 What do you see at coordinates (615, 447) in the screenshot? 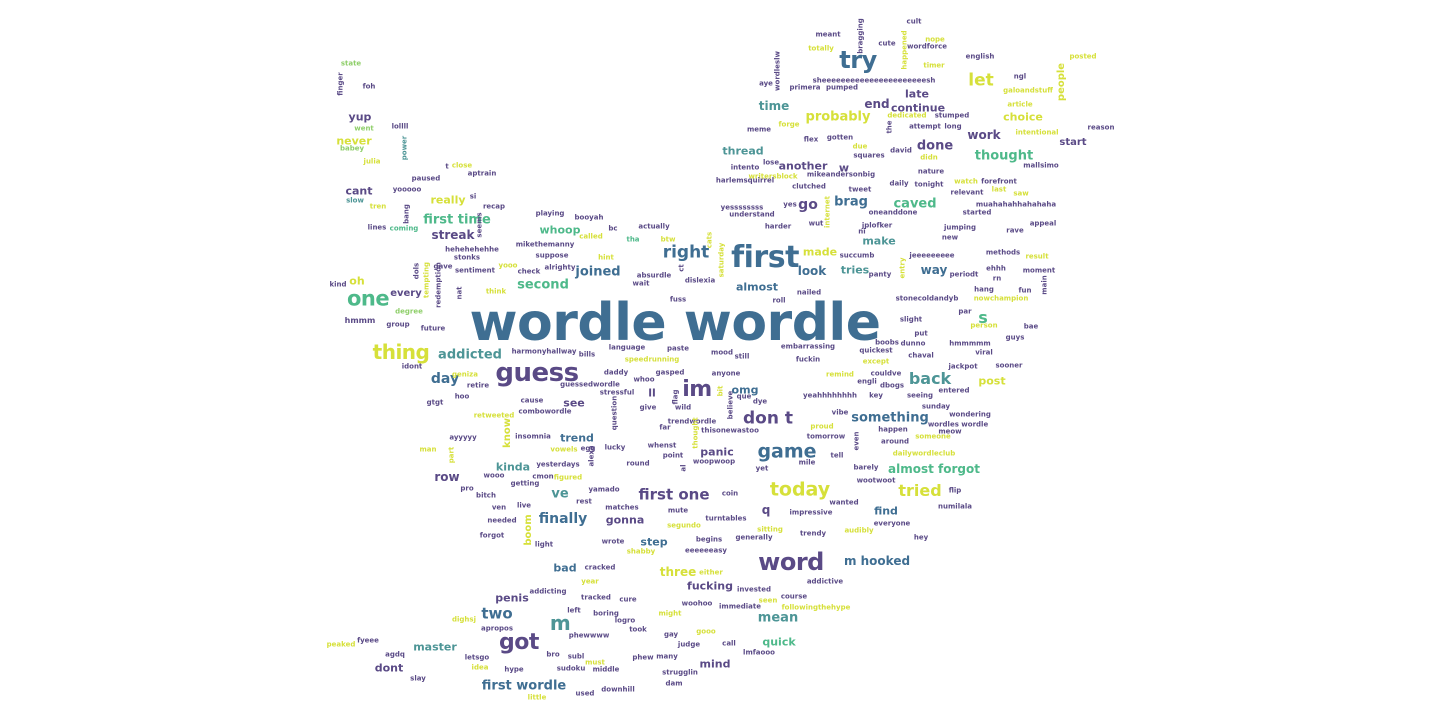
I see `word-item: lucky` at bounding box center [615, 447].